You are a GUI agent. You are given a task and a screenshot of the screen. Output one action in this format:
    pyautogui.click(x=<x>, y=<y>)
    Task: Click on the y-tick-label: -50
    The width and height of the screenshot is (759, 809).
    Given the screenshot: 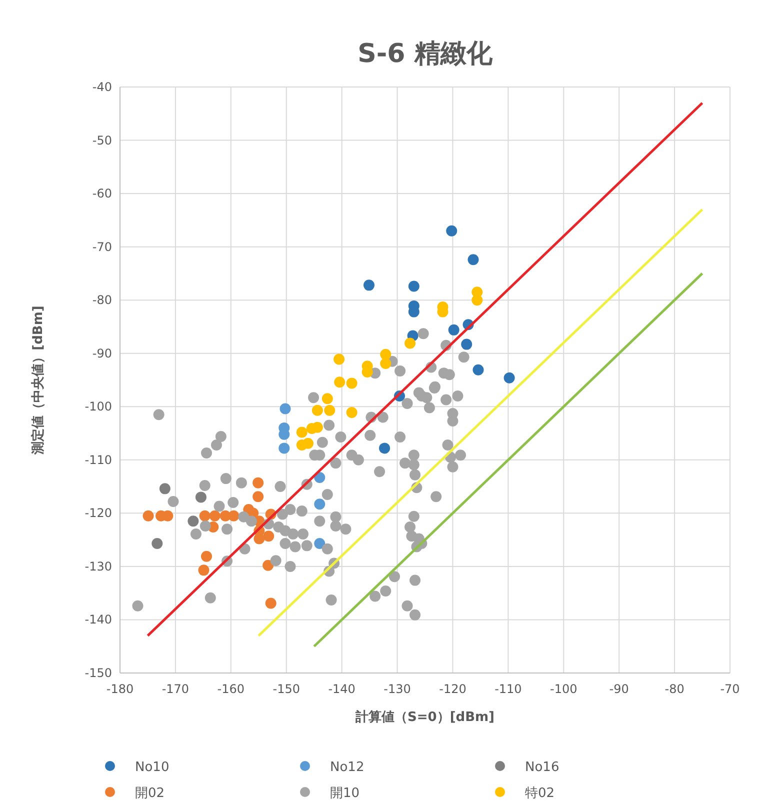 What is the action you would take?
    pyautogui.click(x=102, y=140)
    